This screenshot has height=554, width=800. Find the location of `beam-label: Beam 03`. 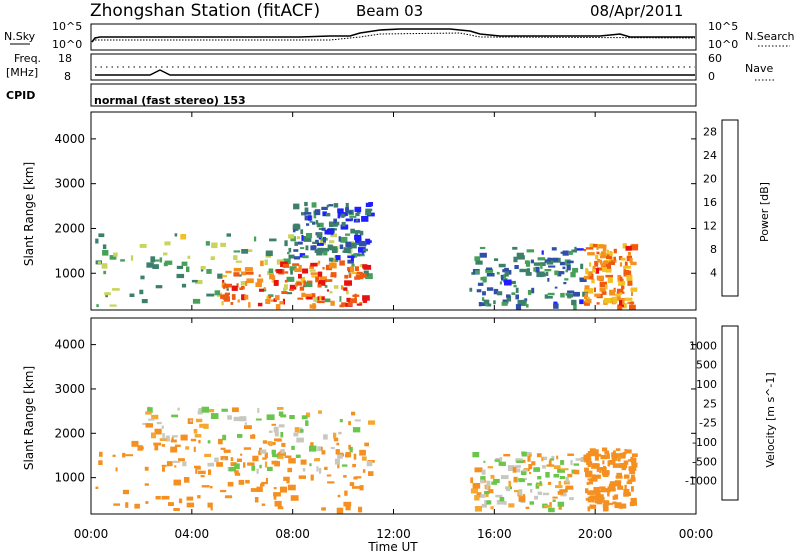

beam-label: Beam 03 is located at coordinates (389, 11).